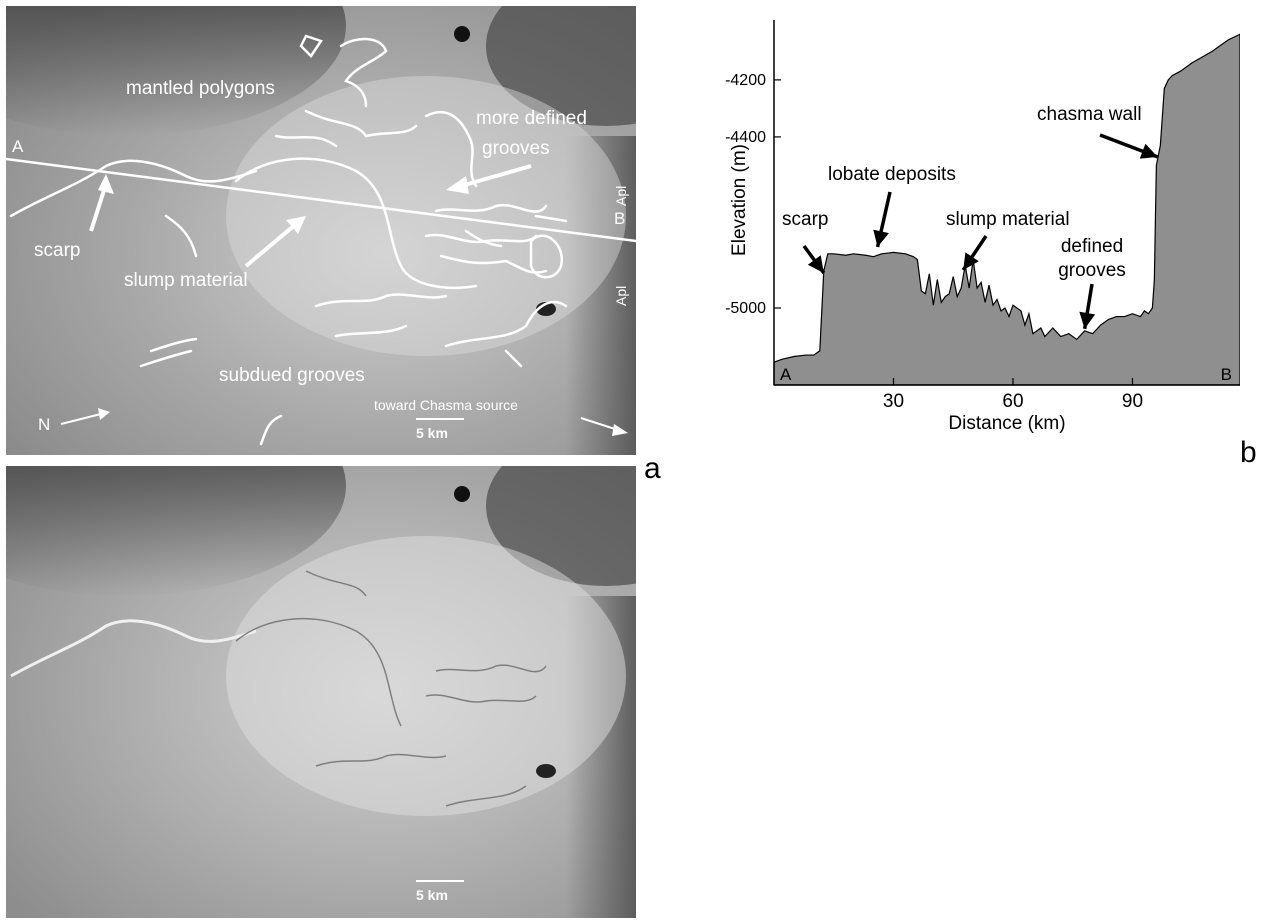  Describe the element at coordinates (1092, 246) in the screenshot. I see `annotation-defined: defined` at that location.